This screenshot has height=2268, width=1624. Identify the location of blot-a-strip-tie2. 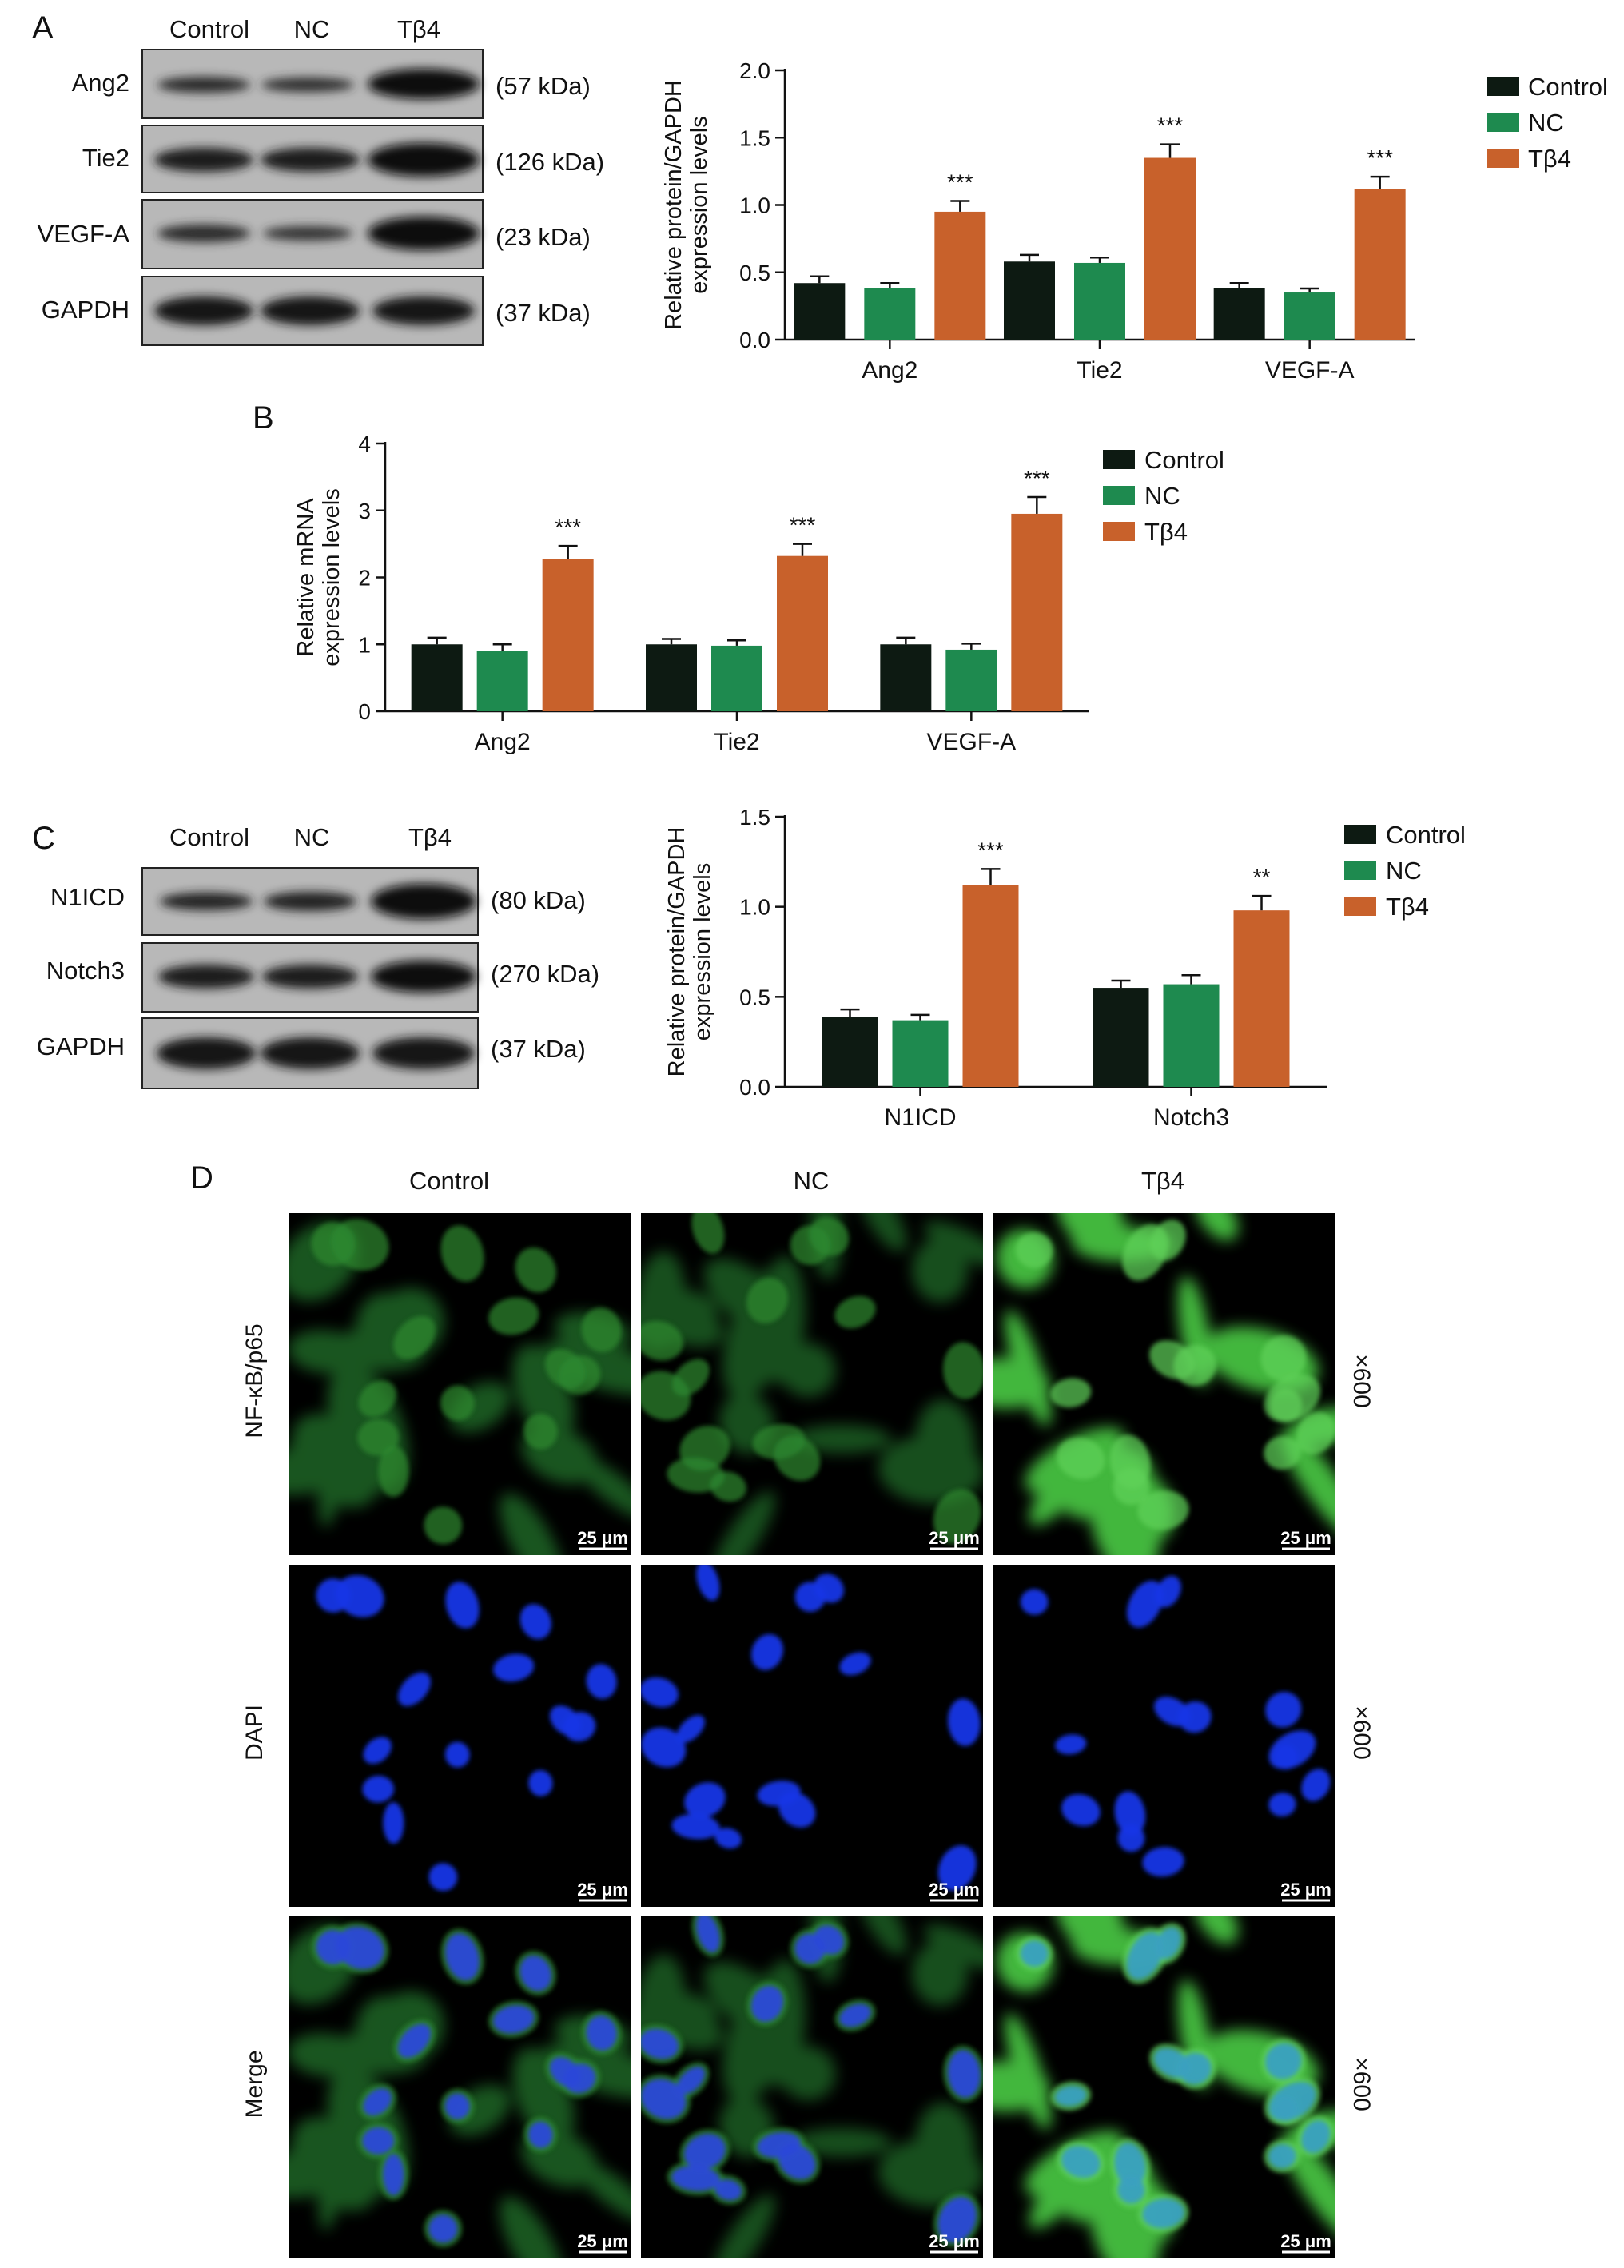
(312, 159).